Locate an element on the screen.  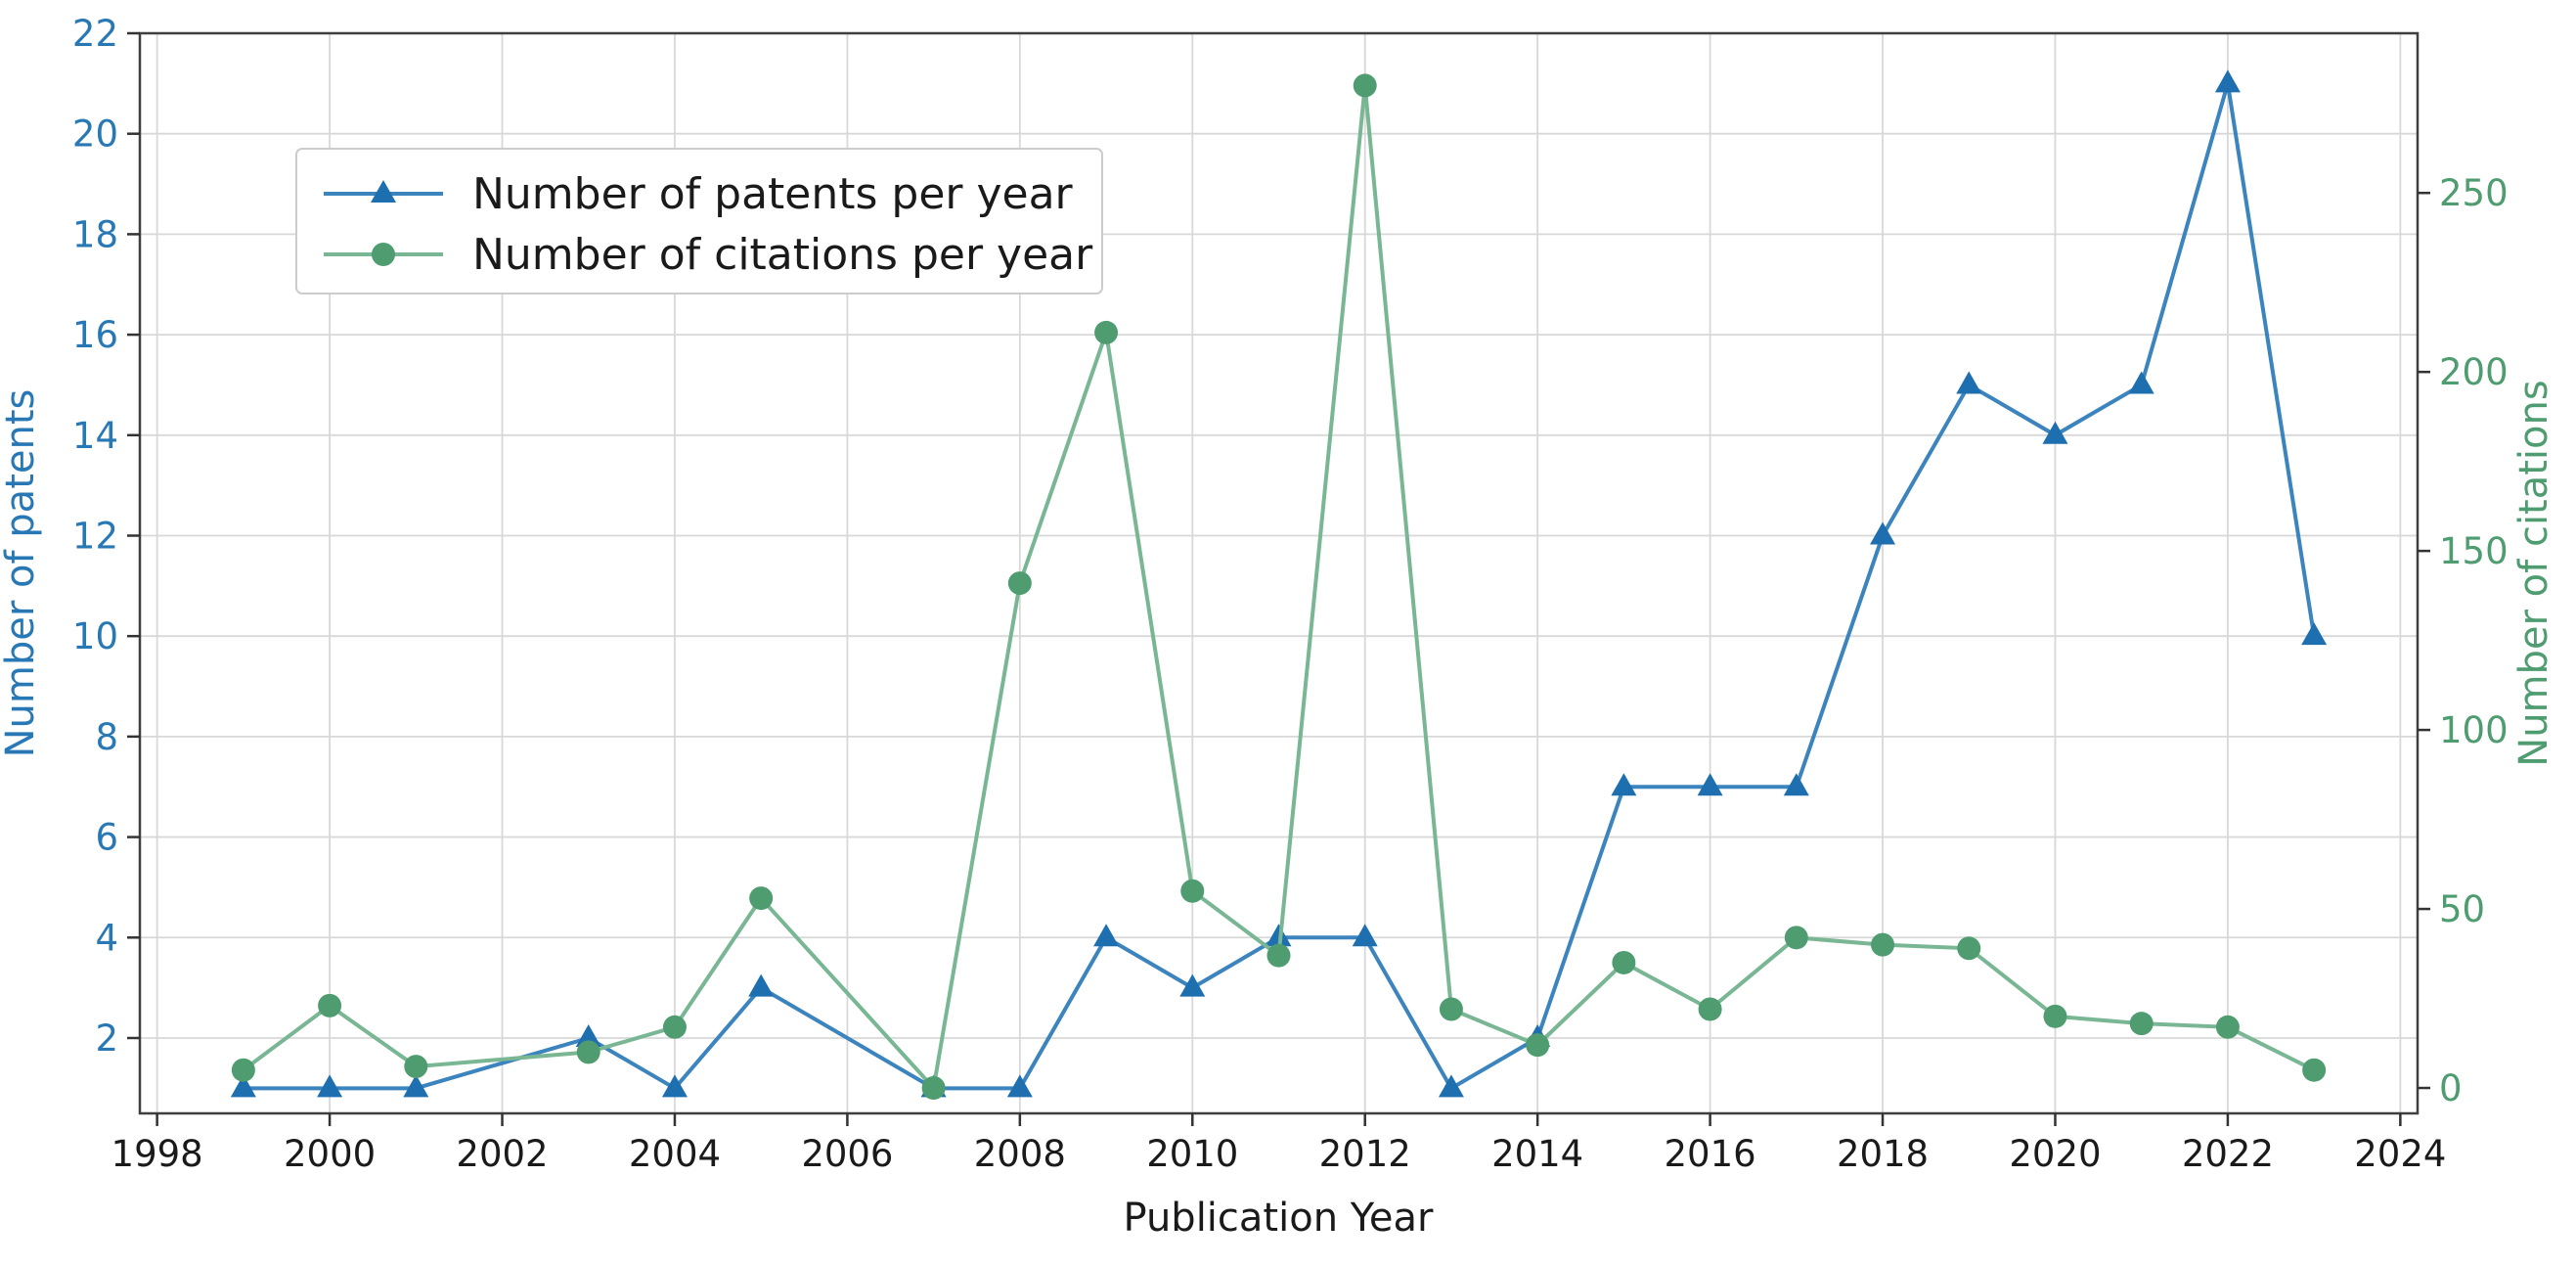
right-tick-label: 0 is located at coordinates (2451, 1088).